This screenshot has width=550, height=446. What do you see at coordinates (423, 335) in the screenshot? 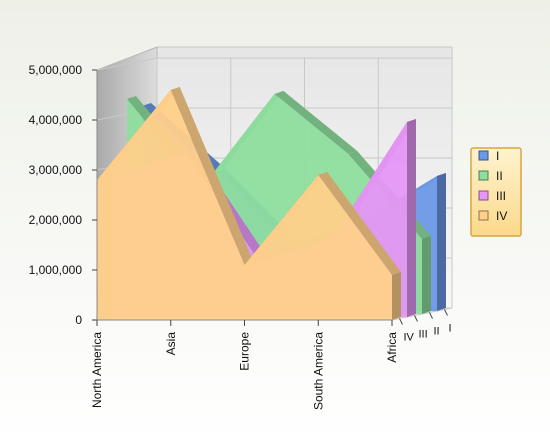
I see `depth-label: III` at bounding box center [423, 335].